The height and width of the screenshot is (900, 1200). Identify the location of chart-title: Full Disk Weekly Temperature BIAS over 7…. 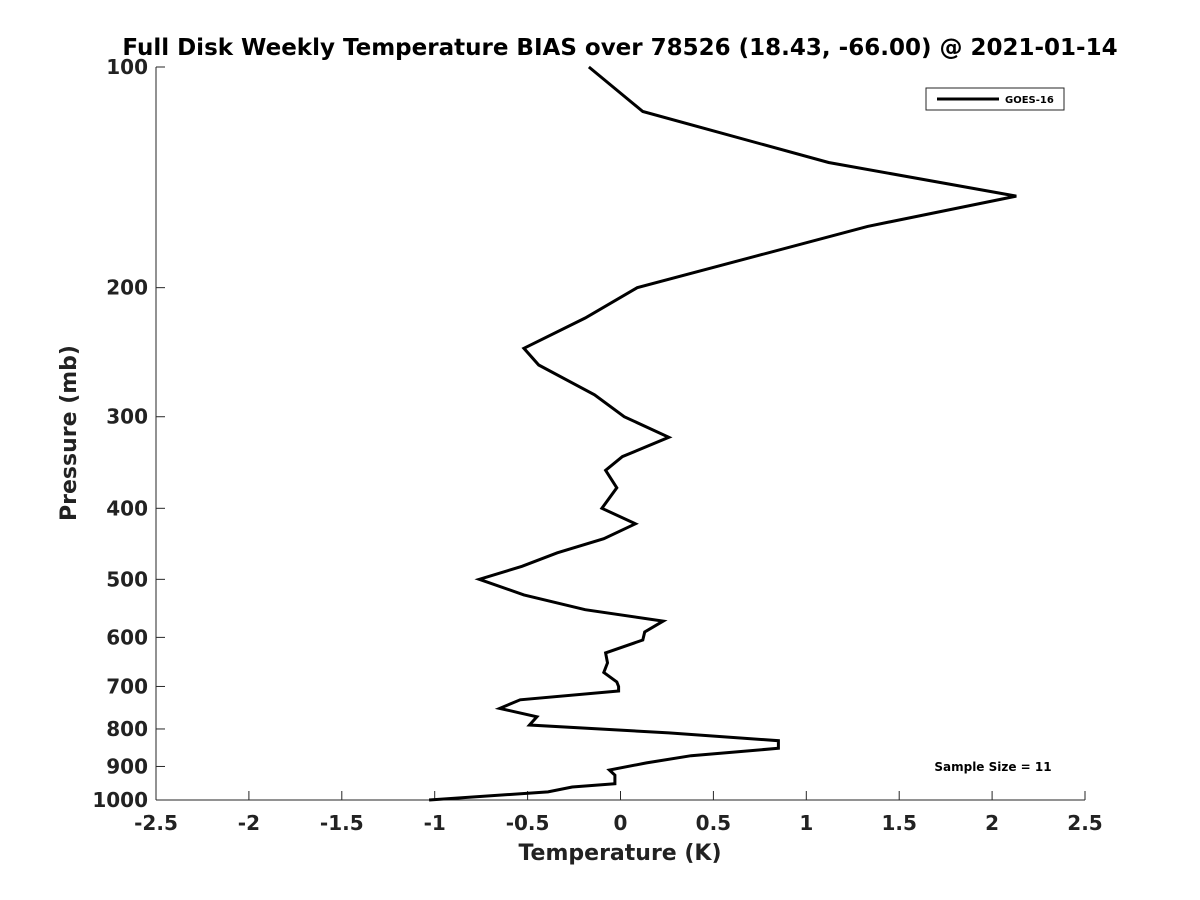
(619, 48).